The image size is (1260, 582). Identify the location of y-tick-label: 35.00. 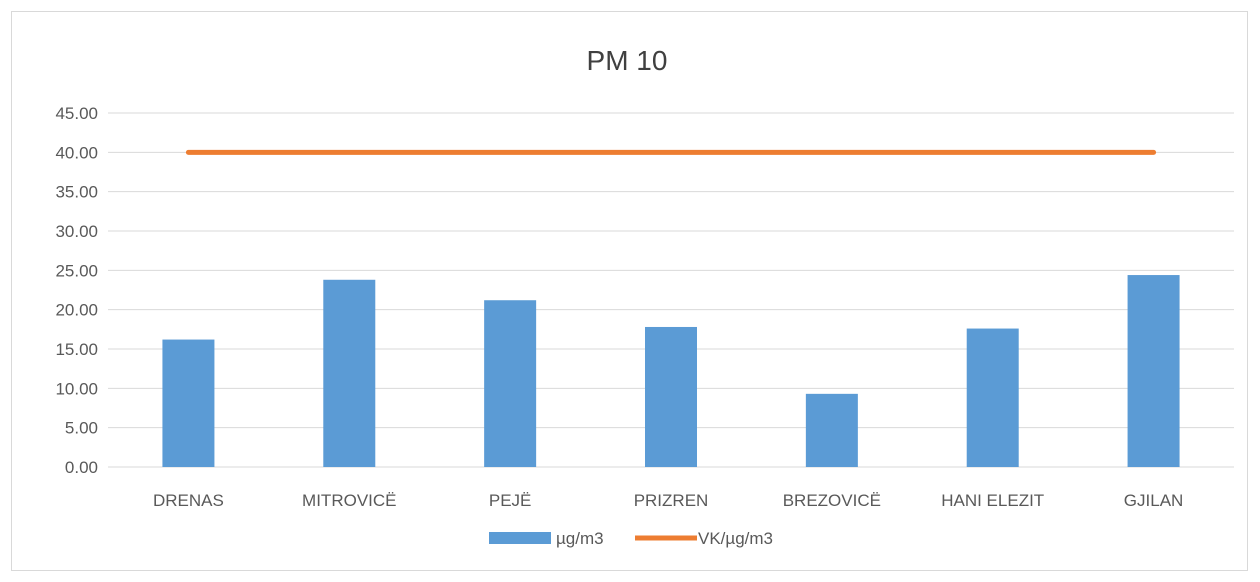
(76, 192).